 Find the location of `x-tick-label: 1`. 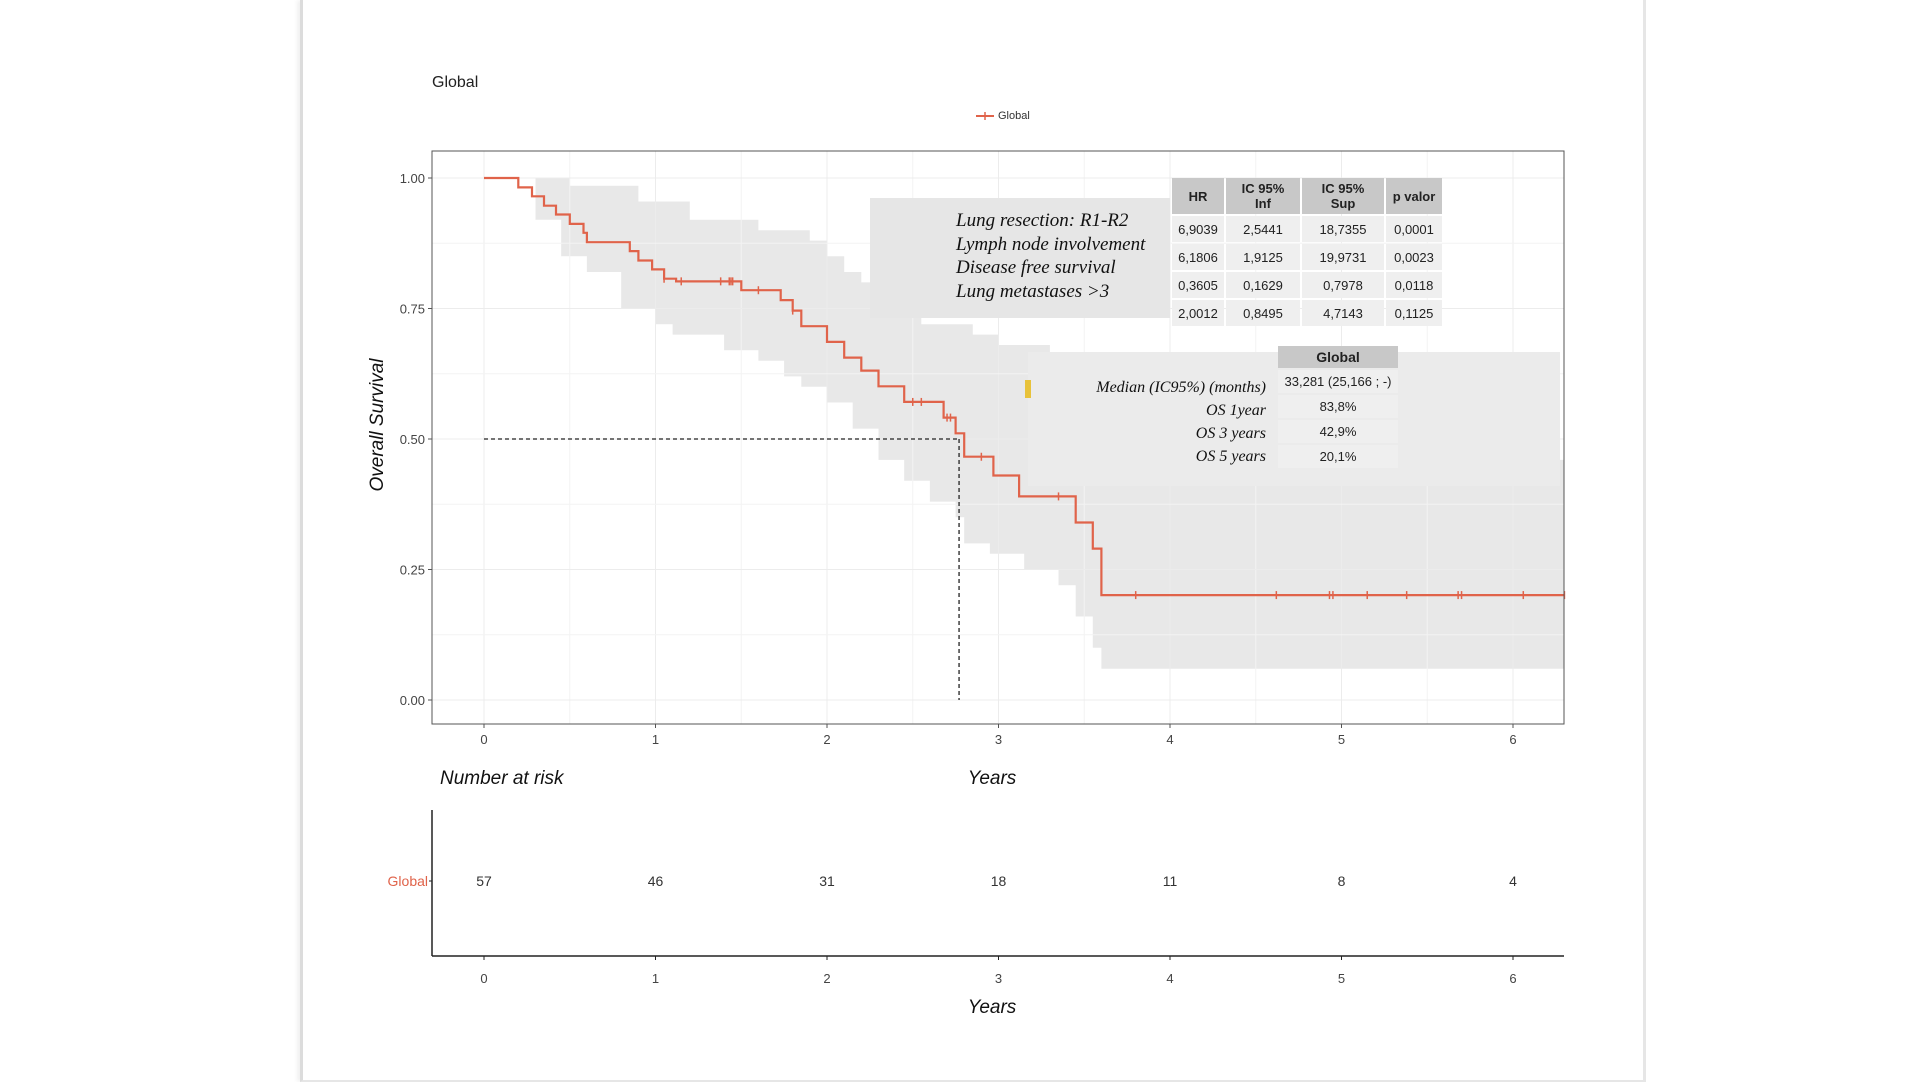

x-tick-label: 1 is located at coordinates (655, 739).